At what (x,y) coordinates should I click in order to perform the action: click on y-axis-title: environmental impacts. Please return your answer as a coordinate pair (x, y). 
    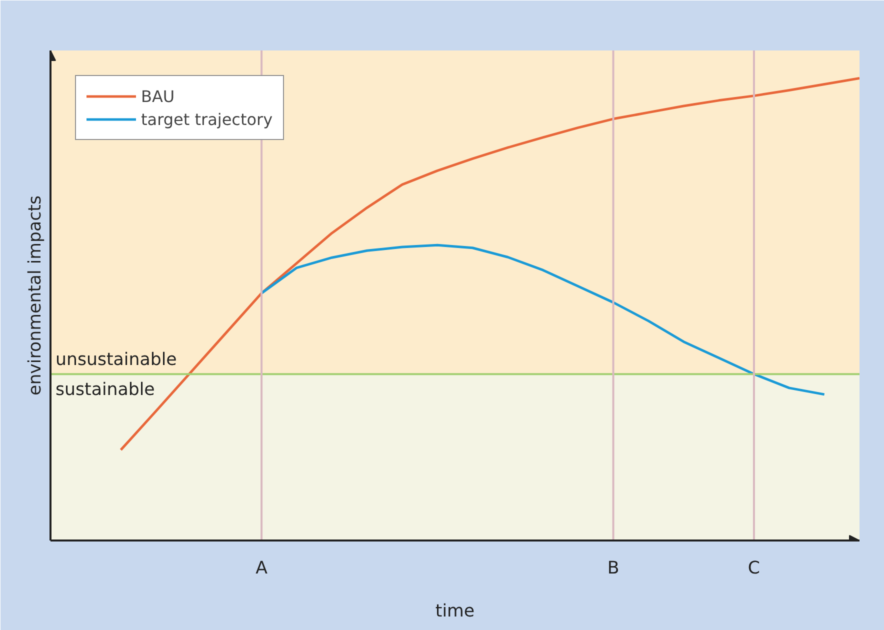
    Looking at the image, I should click on (36, 296).